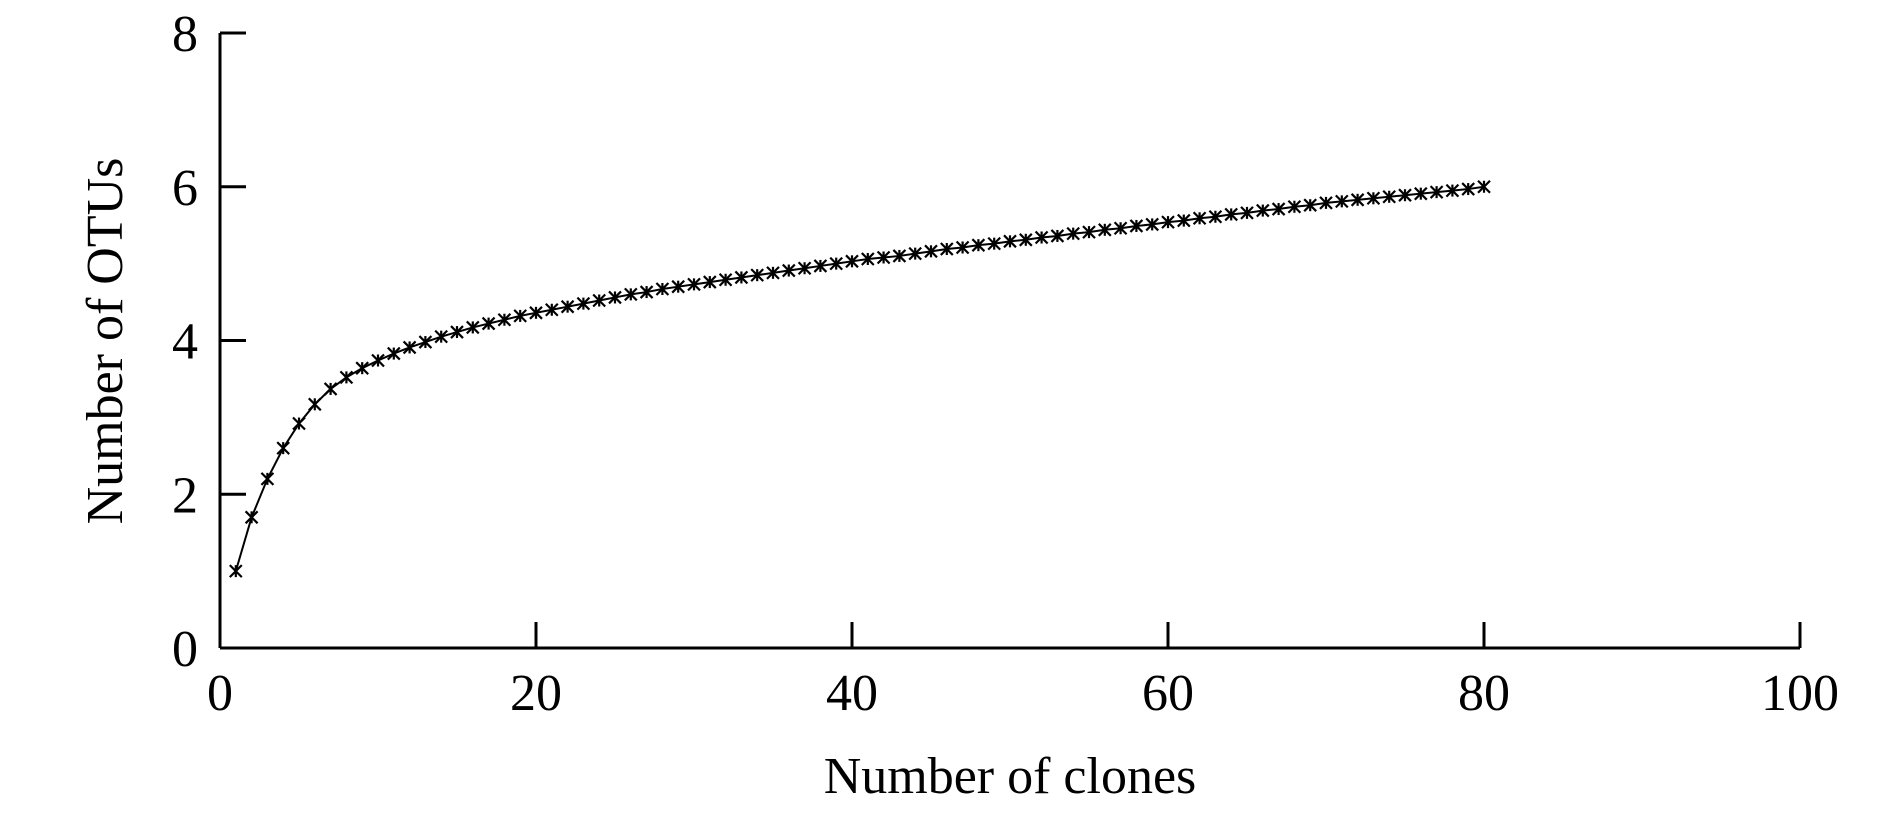 The width and height of the screenshot is (1890, 813). I want to click on x-ticks: 0 20 40 60 80 100, so click(1023, 672).